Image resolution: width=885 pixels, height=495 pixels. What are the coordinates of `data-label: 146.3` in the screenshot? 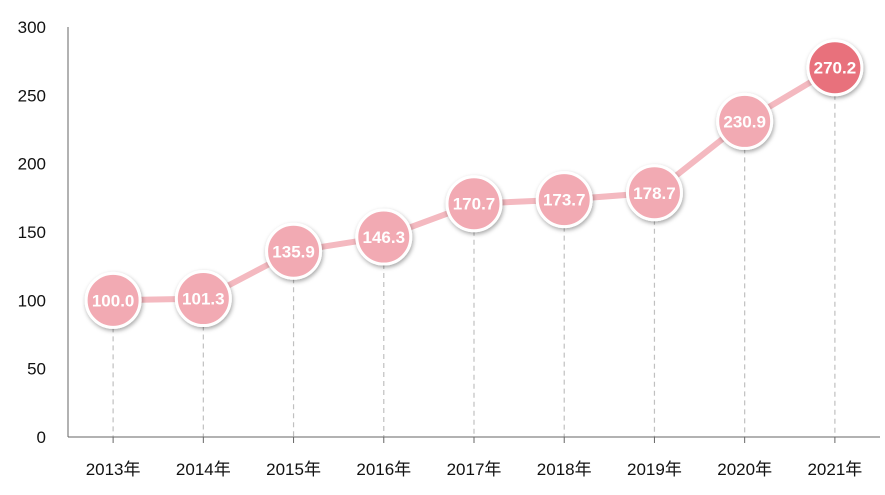 It's located at (384, 237).